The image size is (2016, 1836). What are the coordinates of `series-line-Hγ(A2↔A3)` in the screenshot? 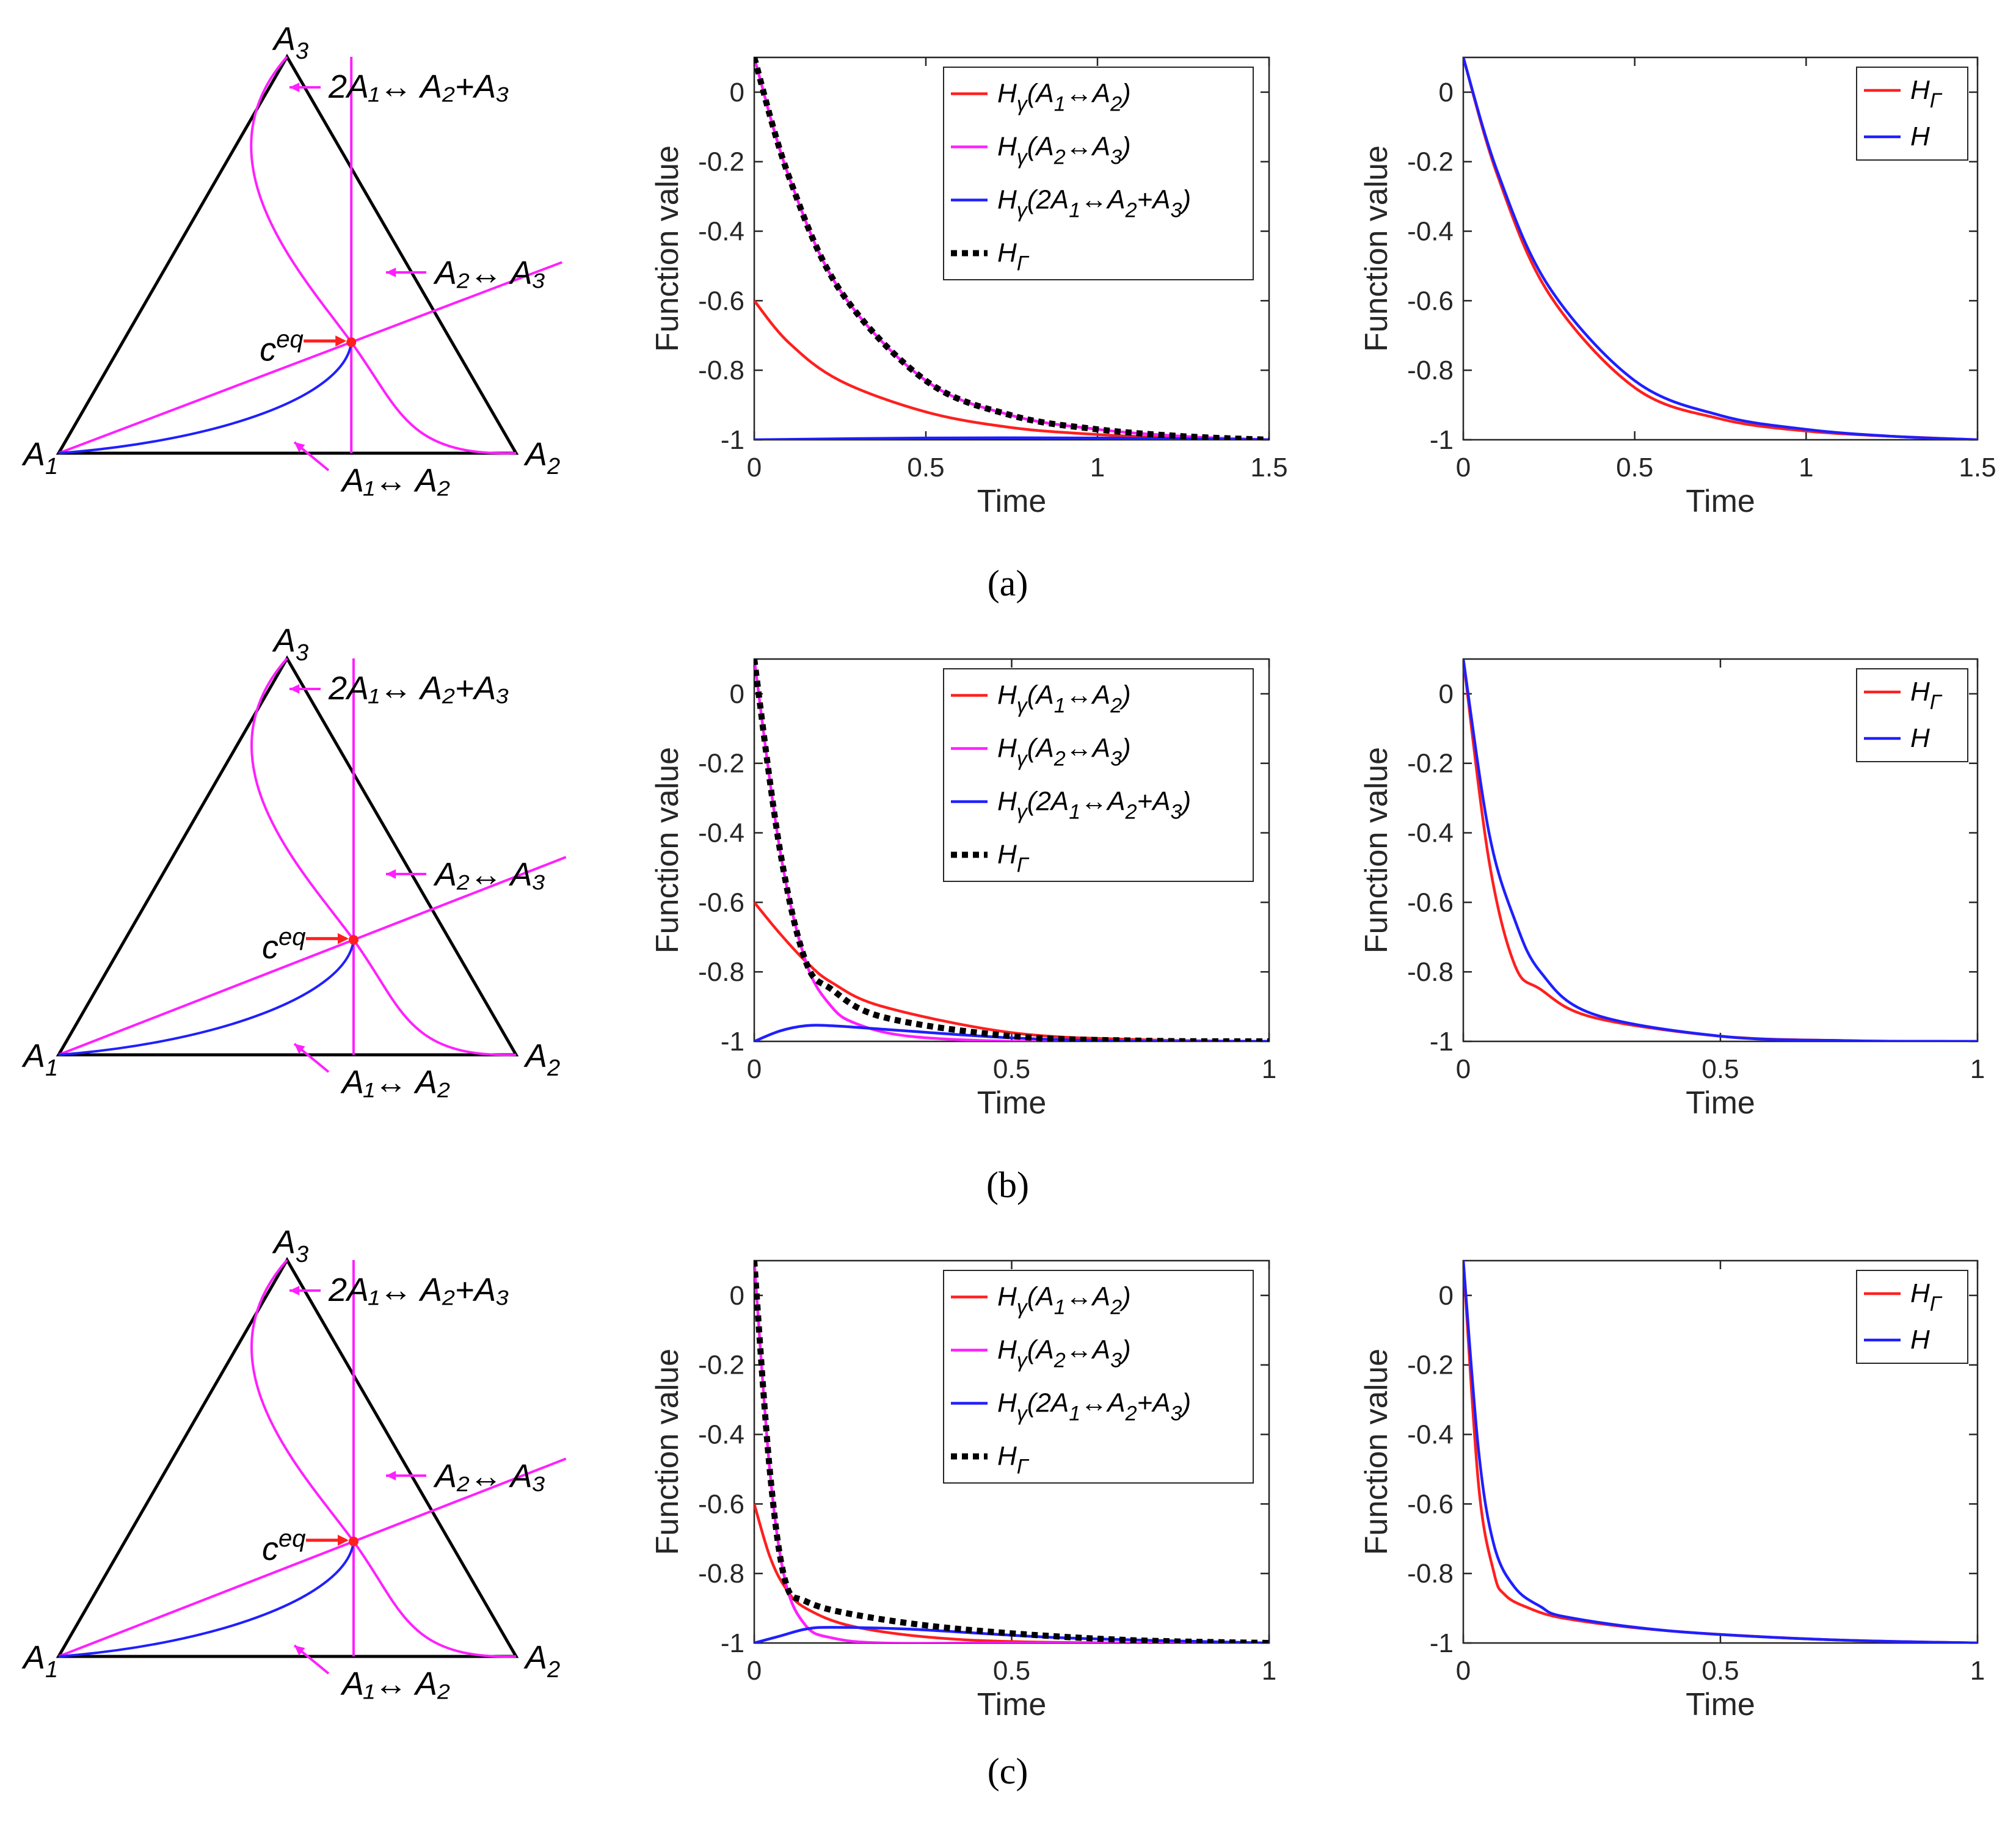 It's located at (1012, 1452).